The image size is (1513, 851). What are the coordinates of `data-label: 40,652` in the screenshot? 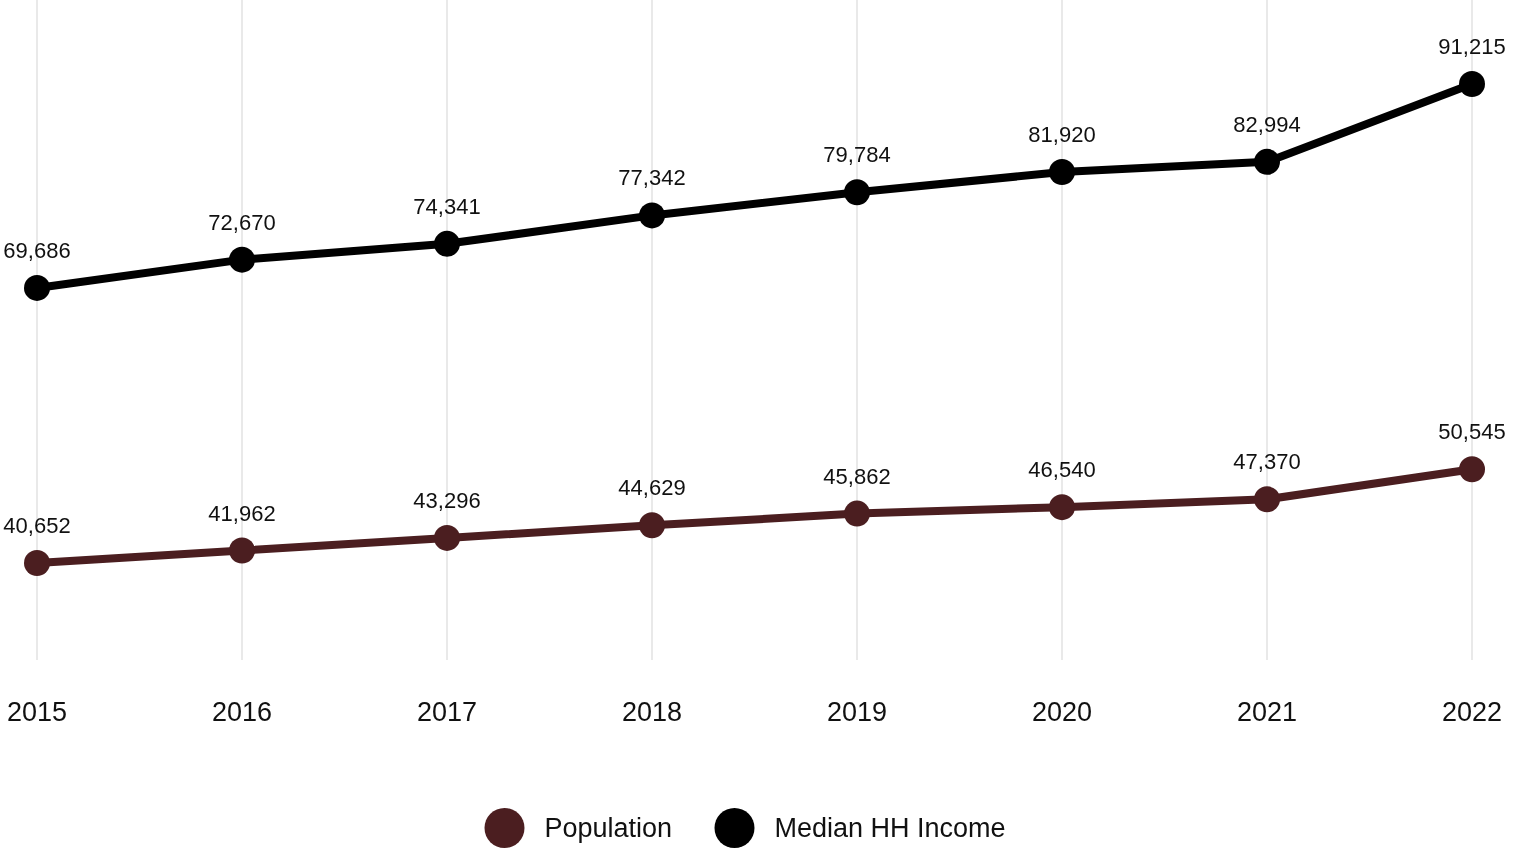 It's located at (37, 525).